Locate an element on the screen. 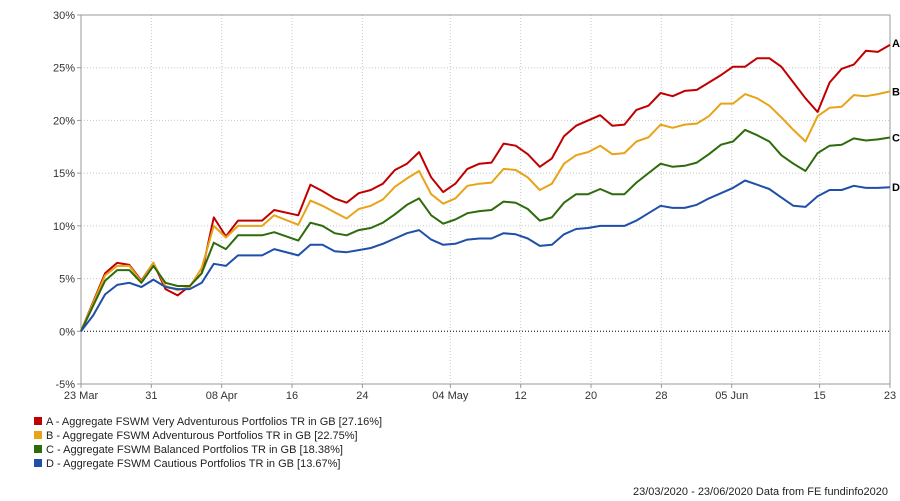 This screenshot has height=501, width=900. x-tick-label: 20 is located at coordinates (591, 396).